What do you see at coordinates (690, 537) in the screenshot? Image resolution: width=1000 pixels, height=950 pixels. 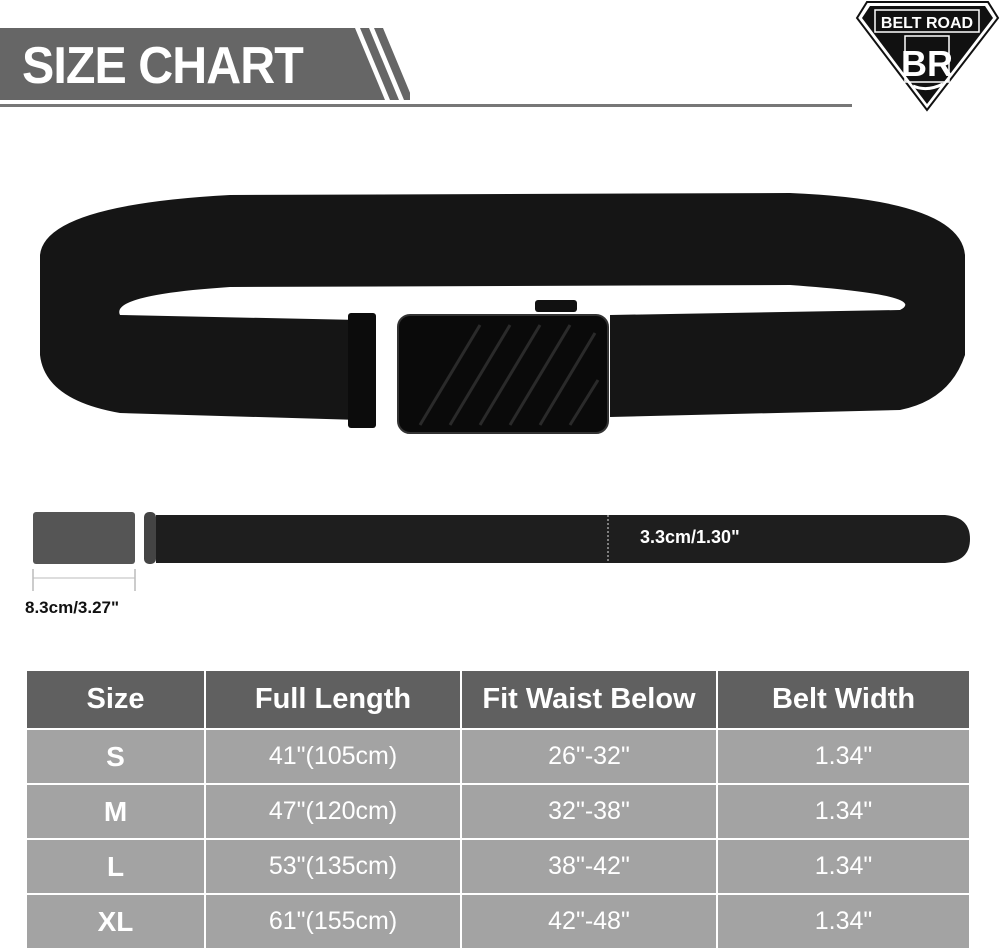 I see `belt-width-label: 3.3cm/1.30"` at bounding box center [690, 537].